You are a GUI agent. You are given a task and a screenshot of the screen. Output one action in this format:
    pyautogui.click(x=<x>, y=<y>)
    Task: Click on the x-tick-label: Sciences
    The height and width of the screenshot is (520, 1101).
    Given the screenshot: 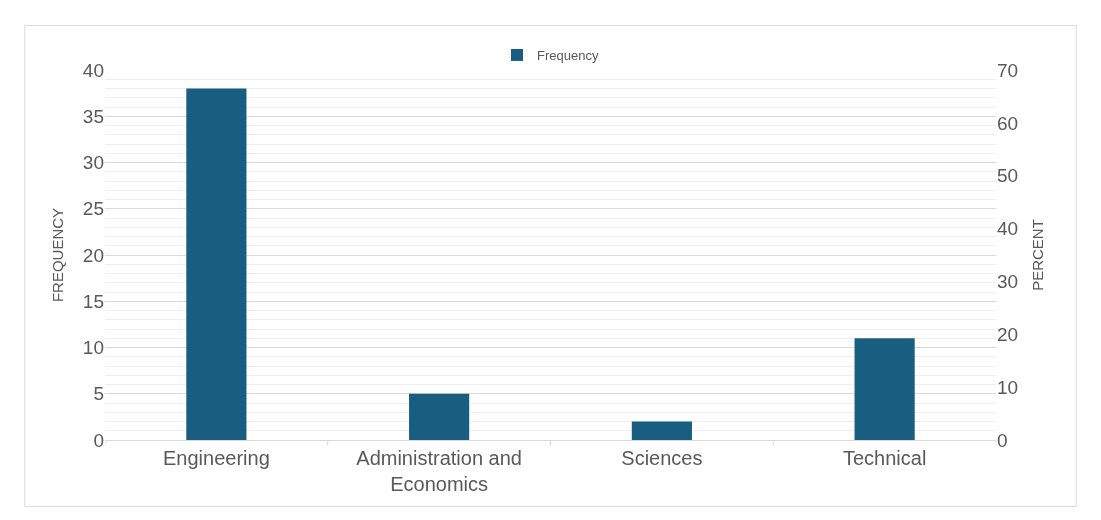 What is the action you would take?
    pyautogui.click(x=662, y=458)
    